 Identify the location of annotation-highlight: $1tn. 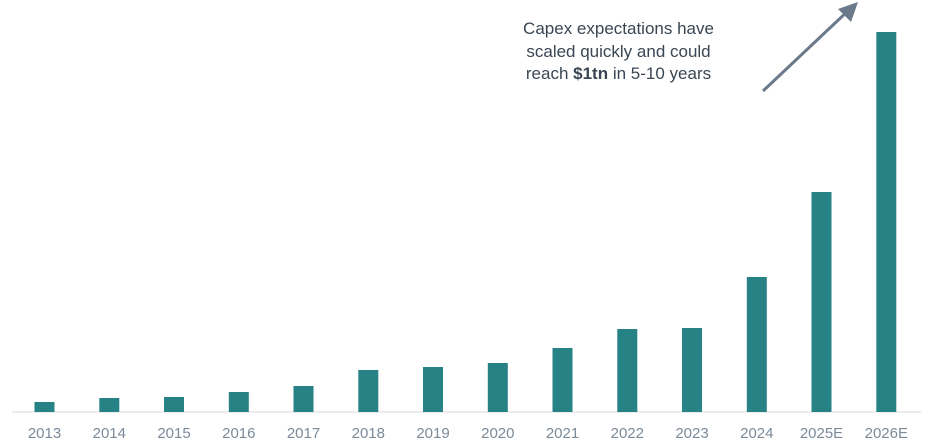
(591, 73).